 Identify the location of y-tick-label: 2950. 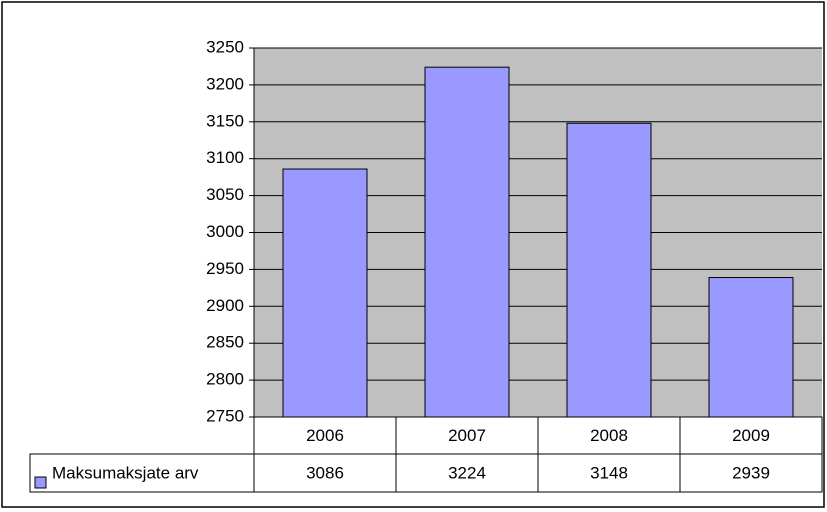
(225, 268).